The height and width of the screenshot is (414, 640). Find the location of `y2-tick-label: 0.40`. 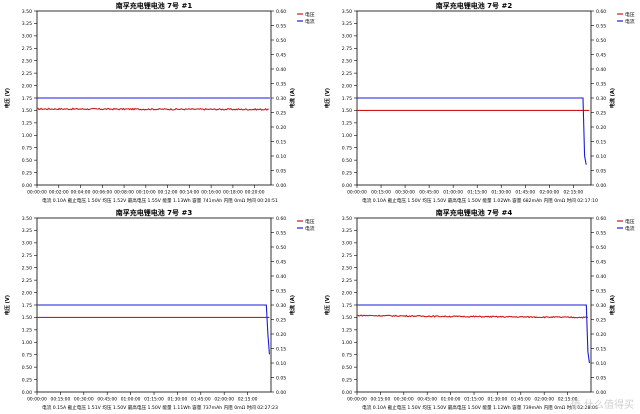

y2-tick-label: 0.40 is located at coordinates (281, 277).